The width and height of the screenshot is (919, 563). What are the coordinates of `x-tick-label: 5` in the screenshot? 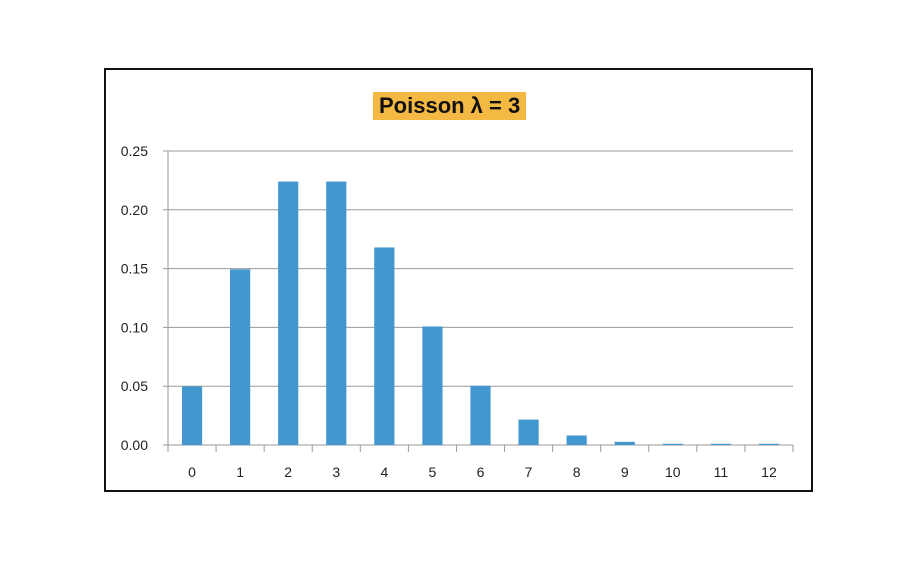 It's located at (433, 472).